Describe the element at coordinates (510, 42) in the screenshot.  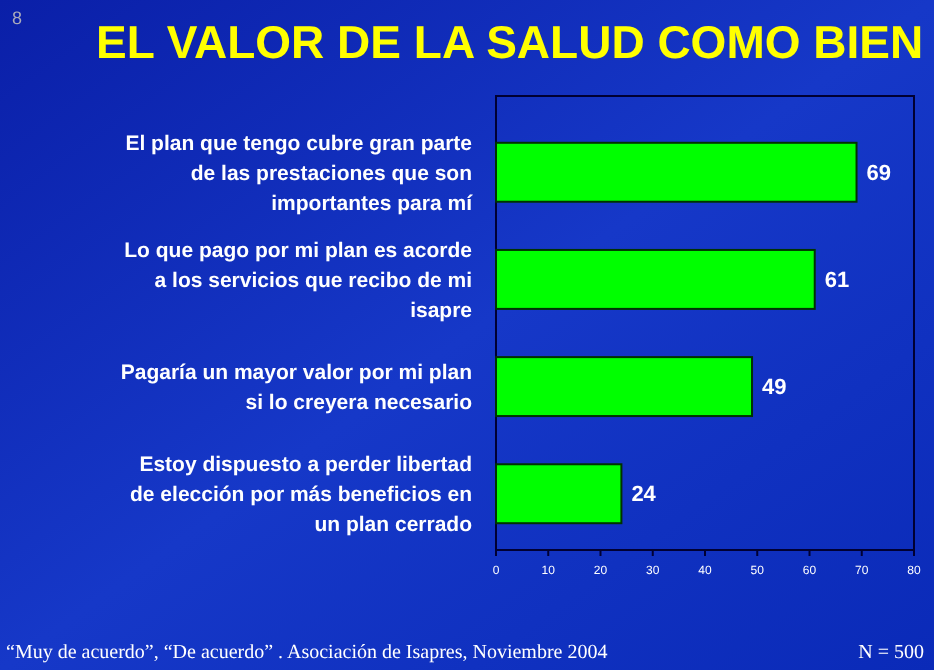
I see `chart-title: EL VALOR DE LA SALUD COMO BIEN` at that location.